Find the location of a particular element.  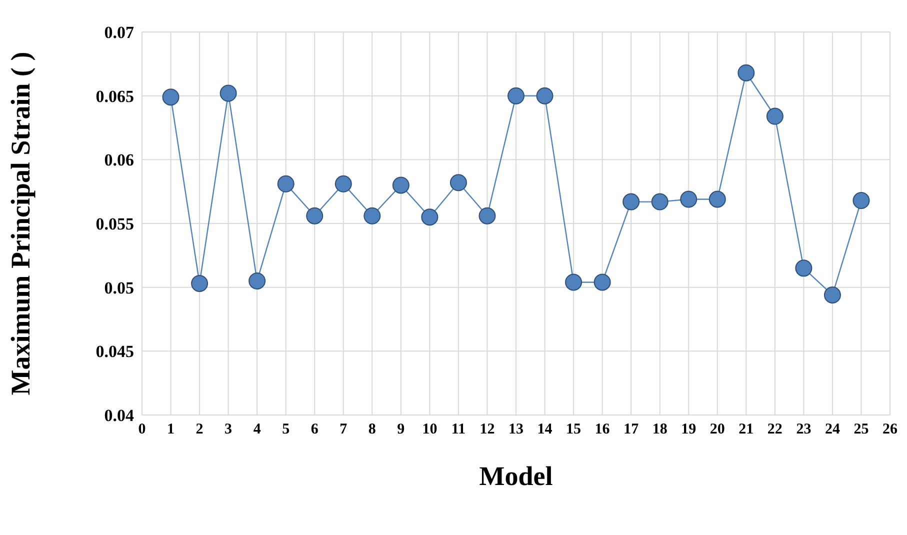

x-tick-label: 20 is located at coordinates (717, 430).